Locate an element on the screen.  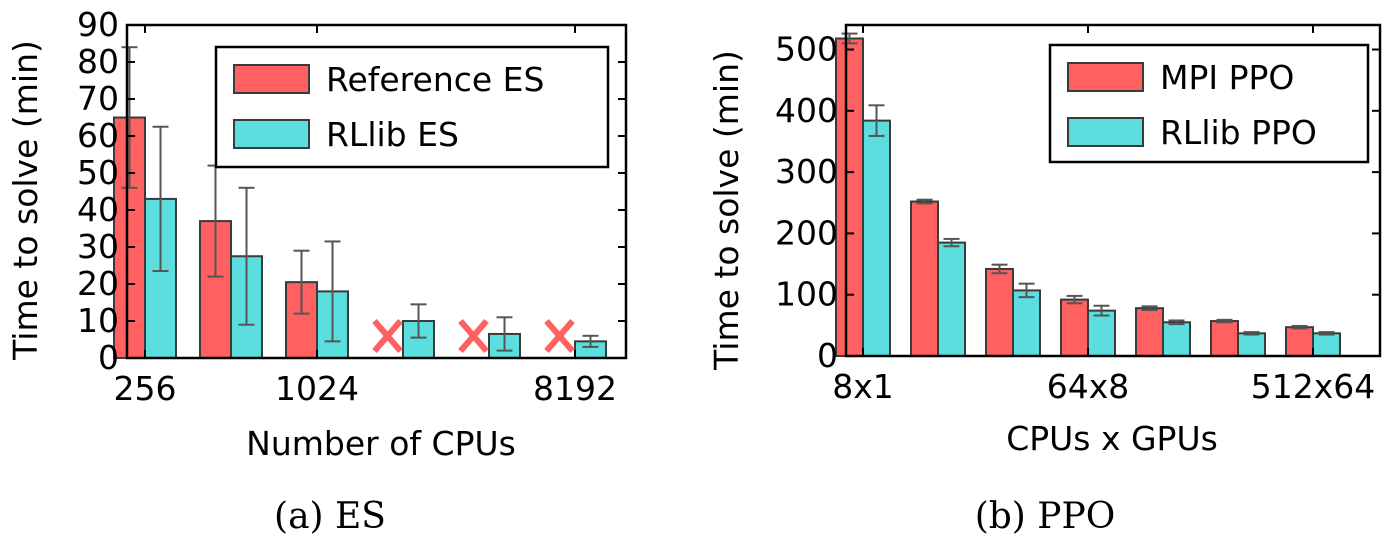
es-y-tick-label: 0 is located at coordinates (108, 357).